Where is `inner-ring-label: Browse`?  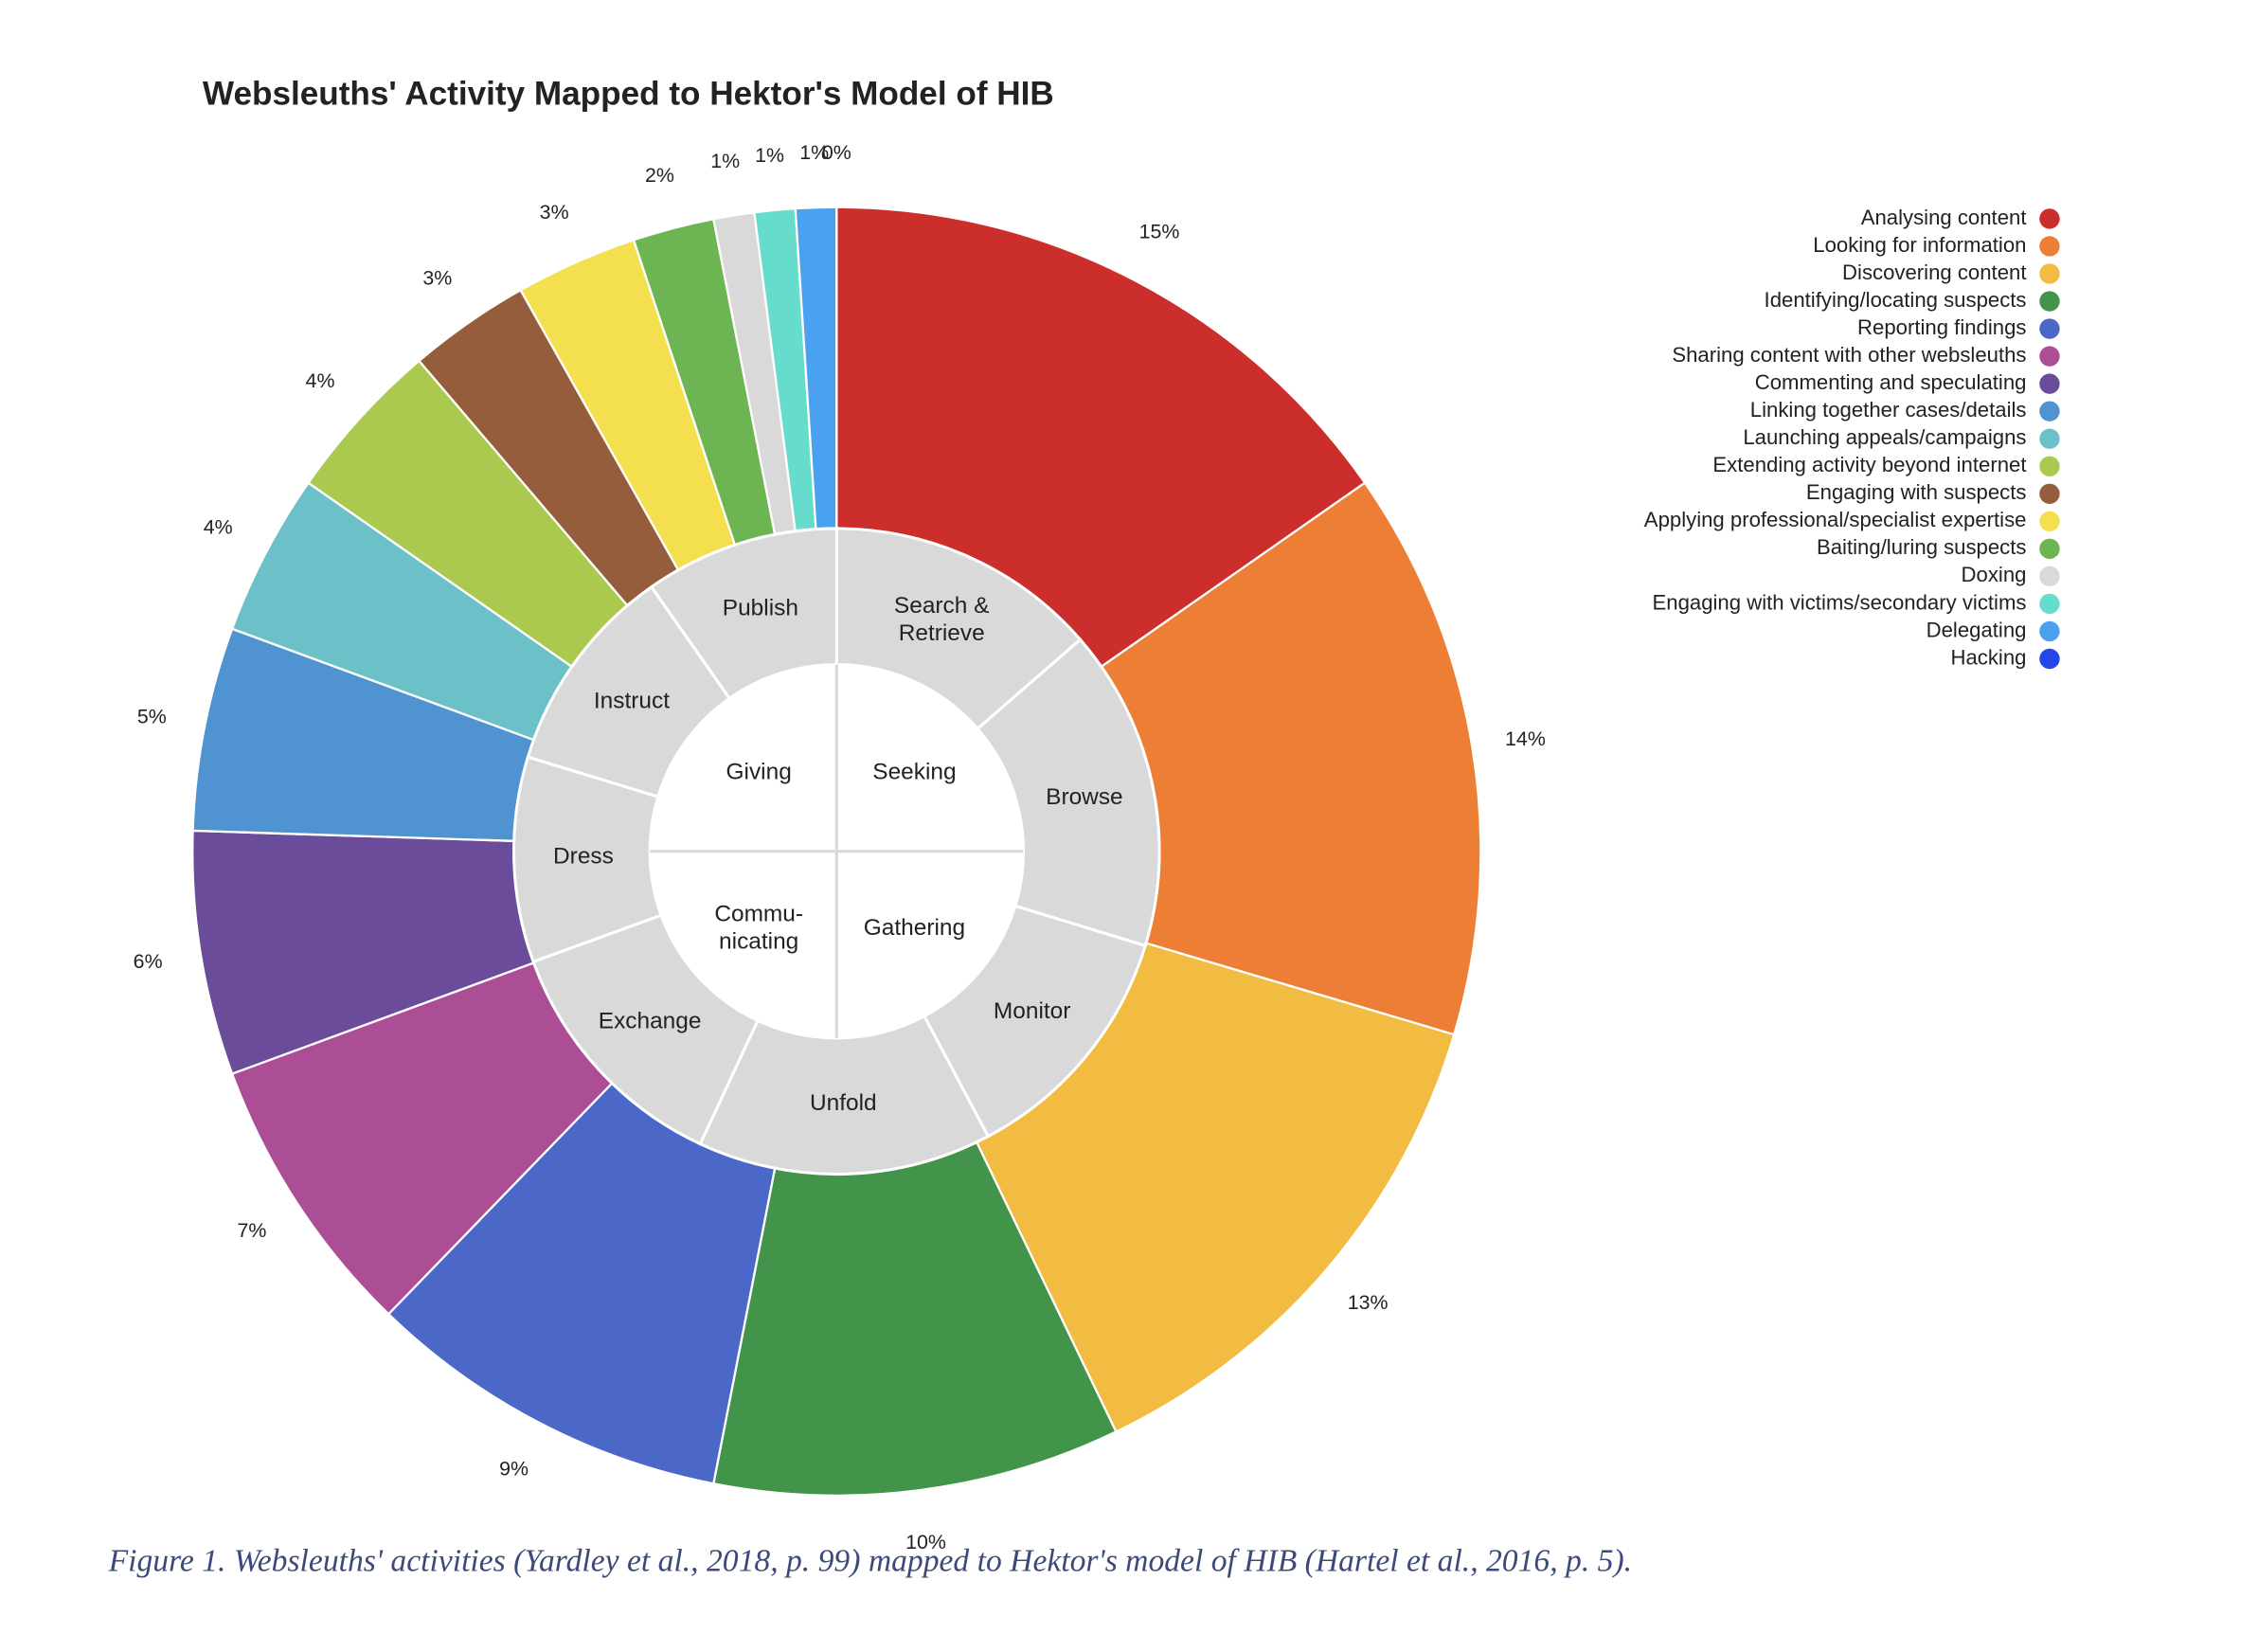 inner-ring-label: Browse is located at coordinates (1084, 798).